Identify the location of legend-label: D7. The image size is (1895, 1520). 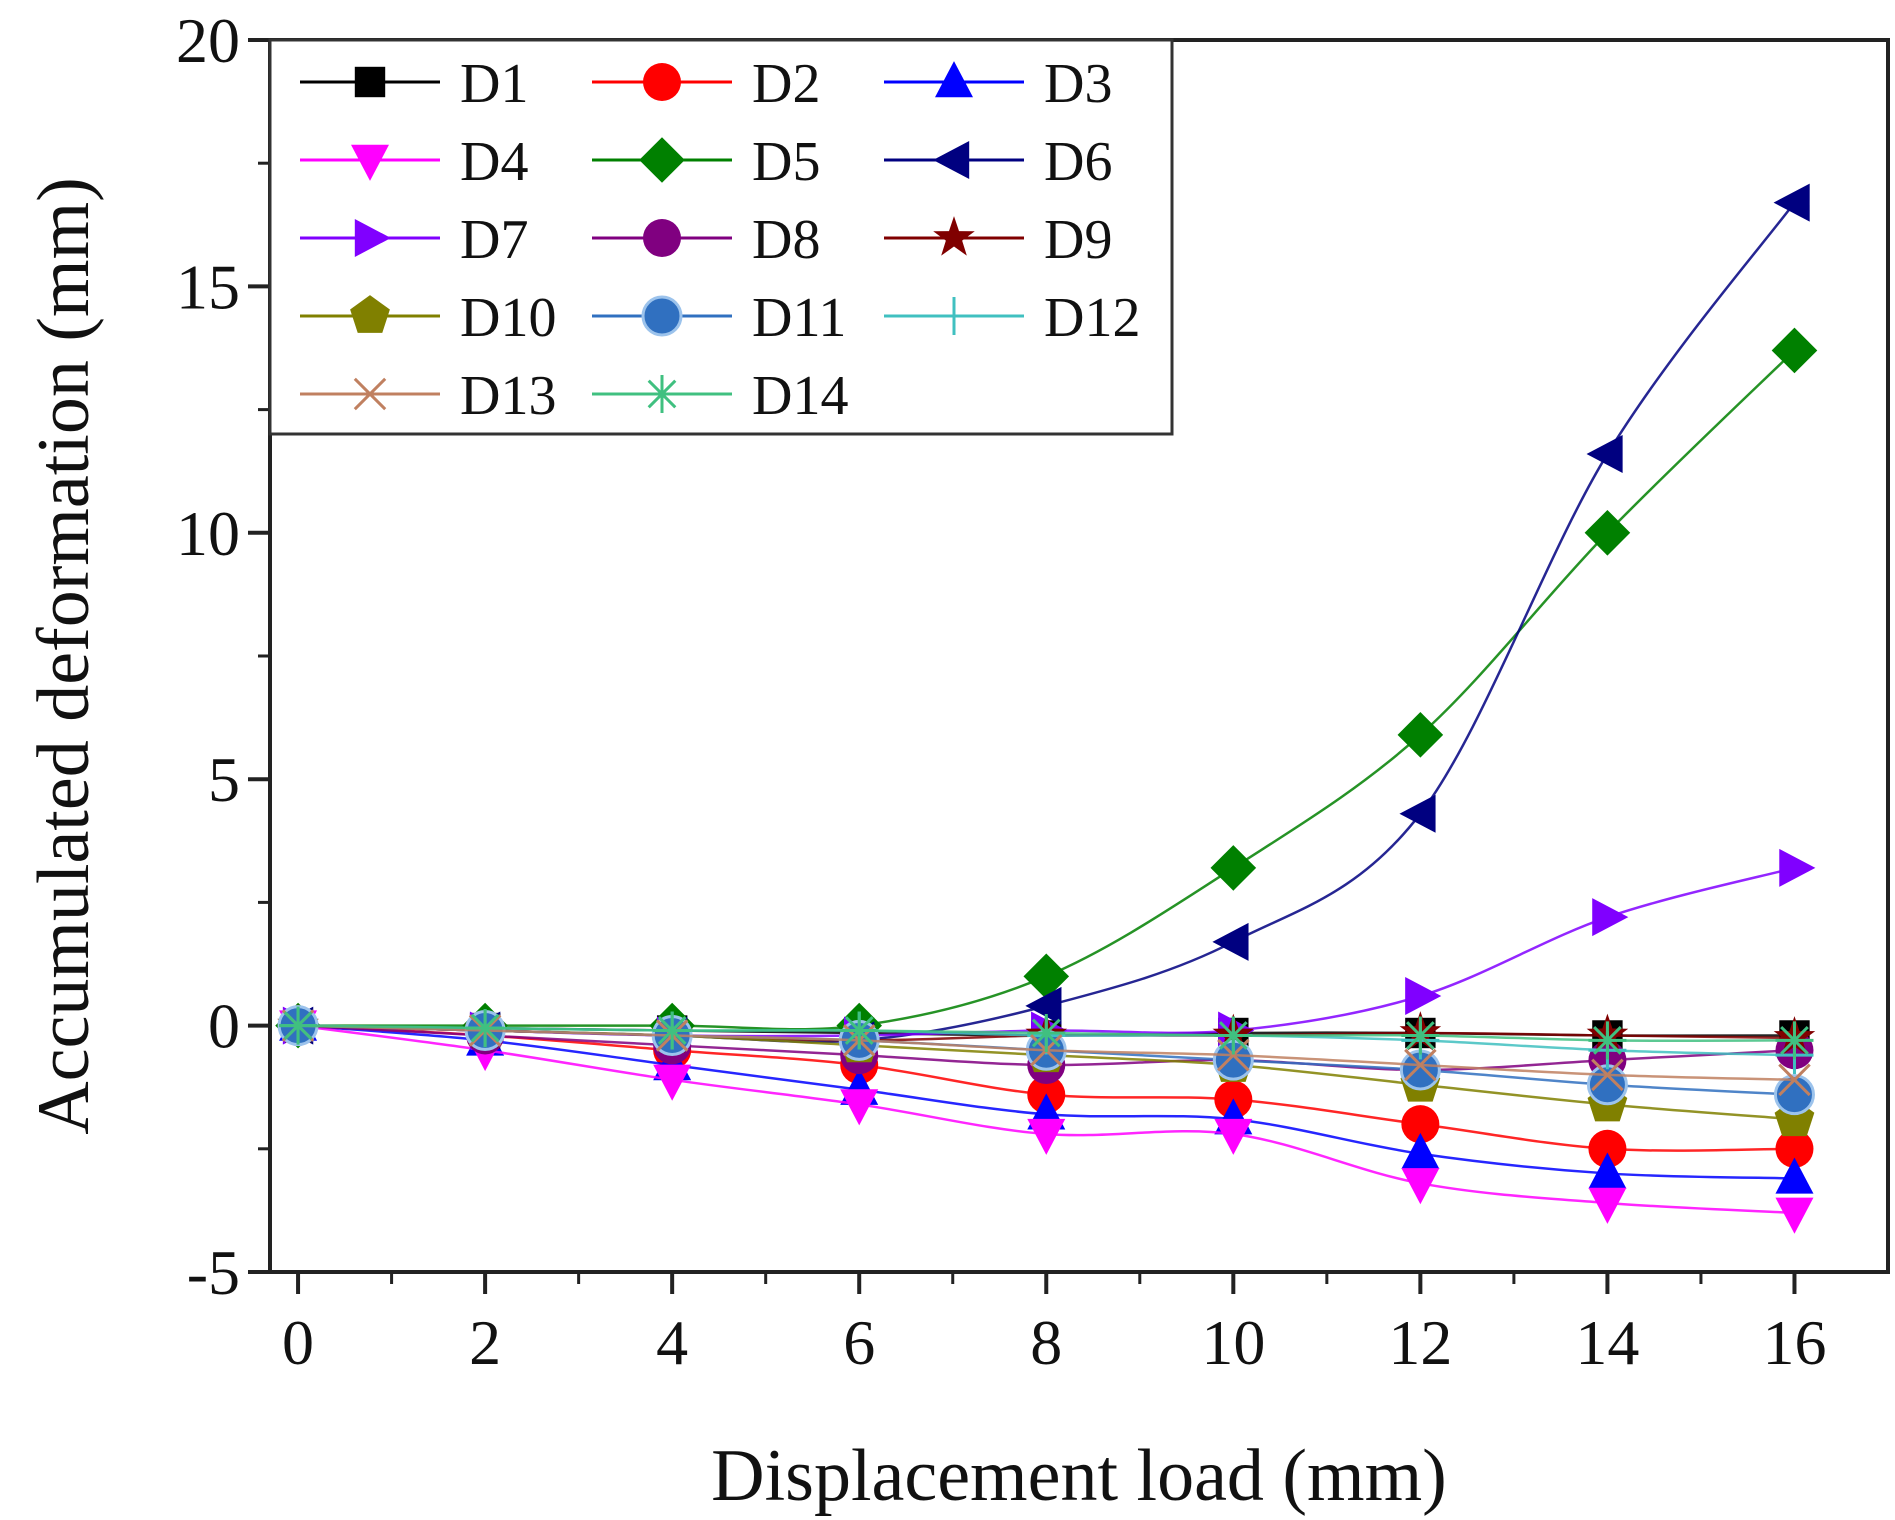
(494, 240).